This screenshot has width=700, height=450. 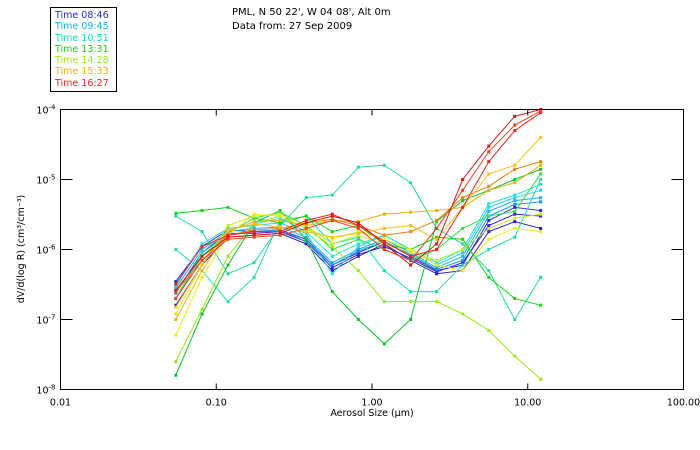 I want to click on legend-item-1331: Time 13:31, so click(x=82, y=49).